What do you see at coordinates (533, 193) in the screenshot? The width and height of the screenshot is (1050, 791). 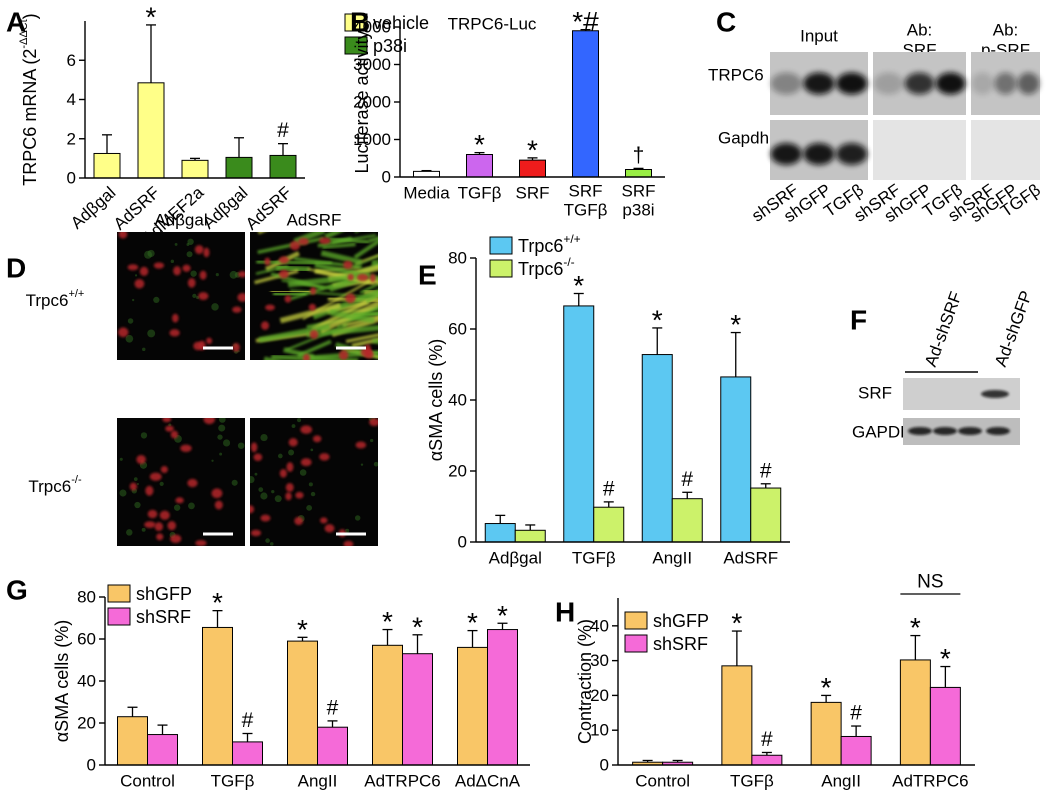 I see `x-tick-label: SRF` at bounding box center [533, 193].